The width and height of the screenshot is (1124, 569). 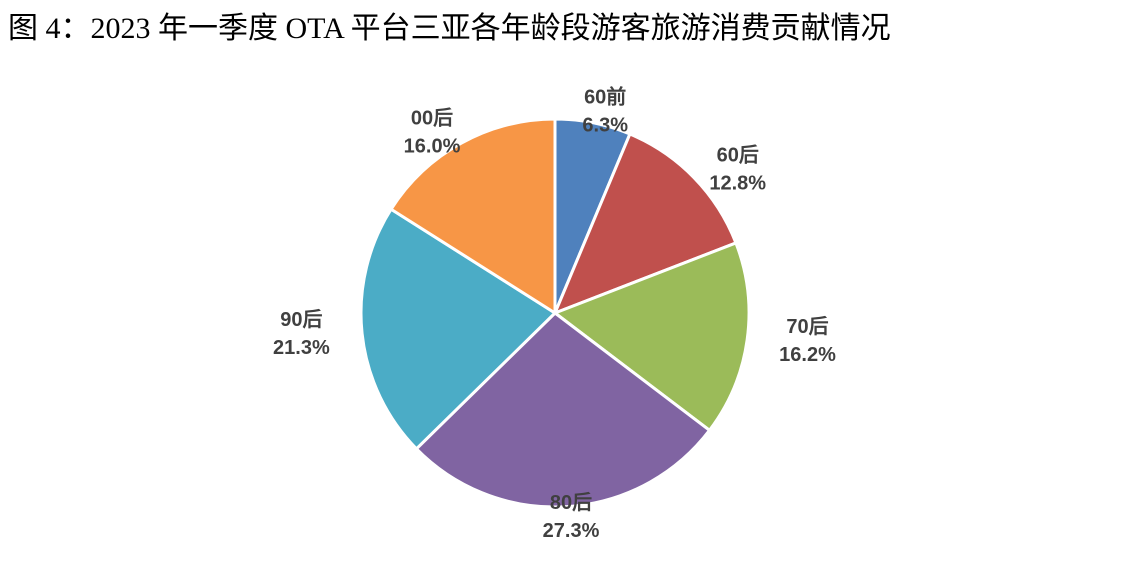 I want to click on chart-title: 图 4：2023 年一季度 OTA 平台三亚各年龄段游客旅游消费贡献情况, so click(x=449, y=28).